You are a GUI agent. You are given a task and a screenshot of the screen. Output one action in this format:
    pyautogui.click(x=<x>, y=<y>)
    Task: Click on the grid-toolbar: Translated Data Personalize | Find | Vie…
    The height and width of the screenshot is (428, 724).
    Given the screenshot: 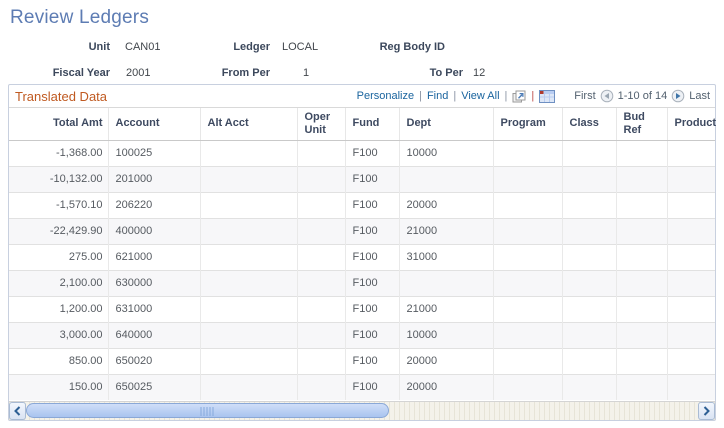 What is the action you would take?
    pyautogui.click(x=362, y=96)
    